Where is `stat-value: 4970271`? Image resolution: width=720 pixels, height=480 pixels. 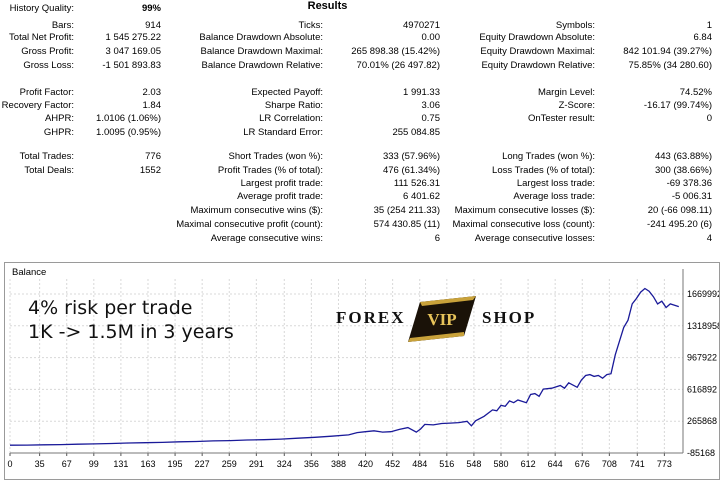
stat-value: 4970271 is located at coordinates (421, 25).